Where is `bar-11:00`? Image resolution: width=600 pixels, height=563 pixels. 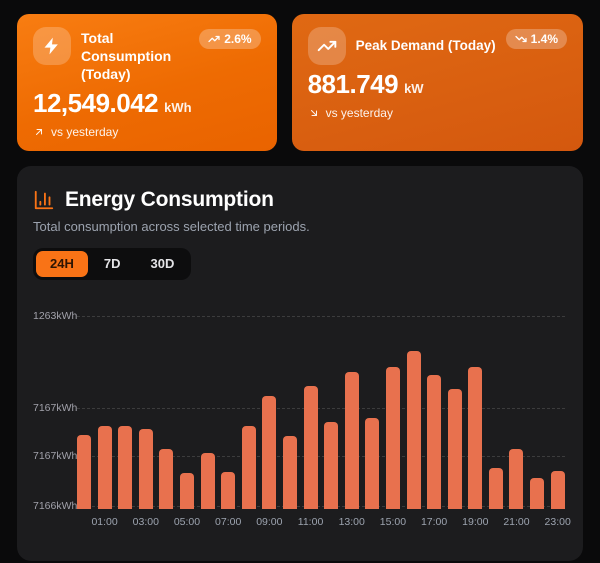 bar-11:00 is located at coordinates (310, 447).